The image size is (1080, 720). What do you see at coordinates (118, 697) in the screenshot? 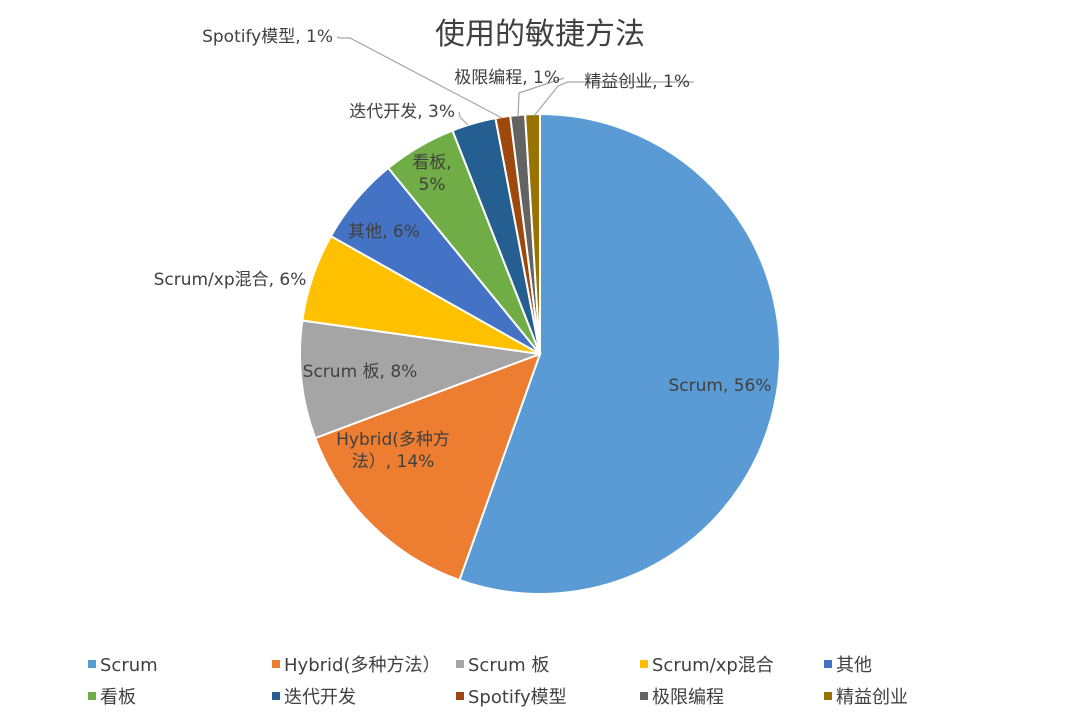
I see `legend-entry-label: 看板` at bounding box center [118, 697].